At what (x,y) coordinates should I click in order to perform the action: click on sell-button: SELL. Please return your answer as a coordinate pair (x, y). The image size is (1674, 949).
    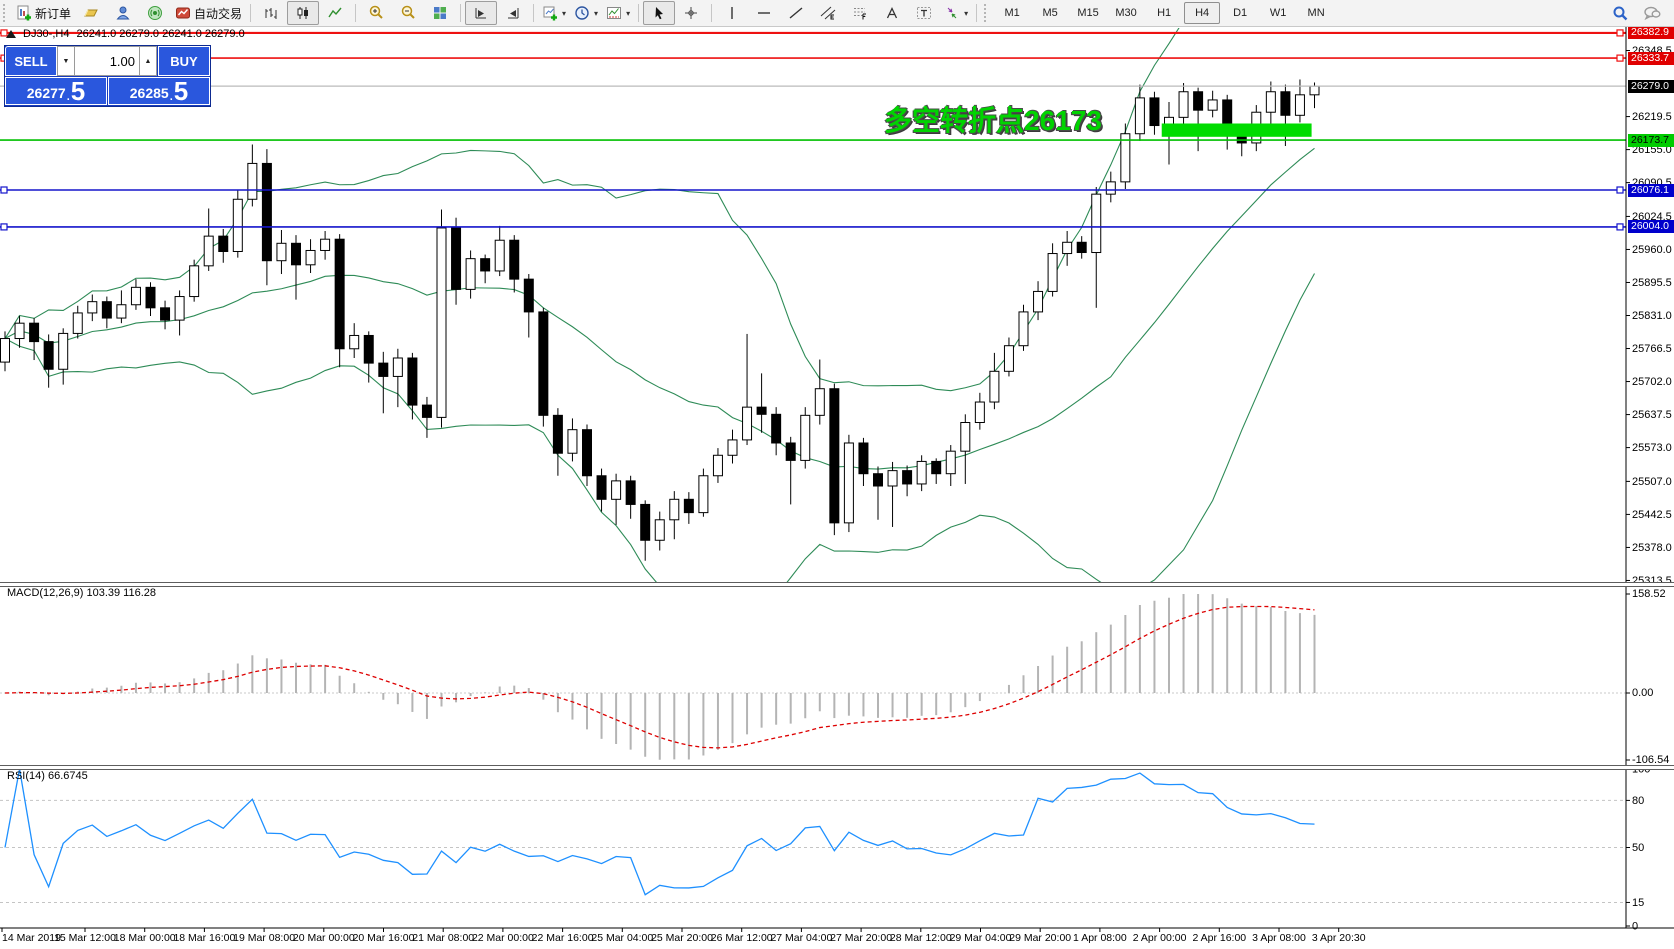
    Looking at the image, I should click on (31, 61).